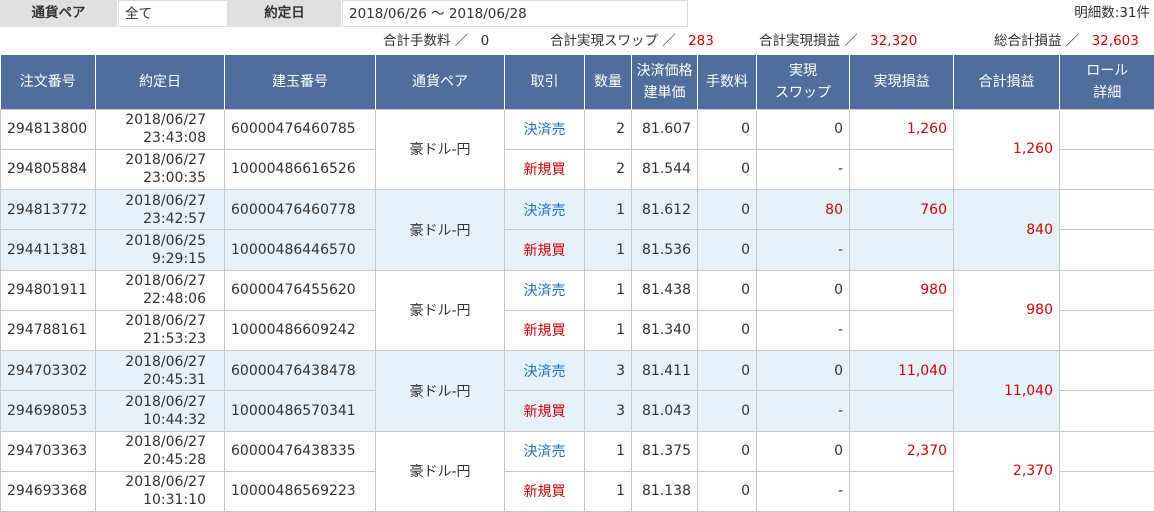 The width and height of the screenshot is (1154, 512). I want to click on exec-time: 21:53:23, so click(174, 339).